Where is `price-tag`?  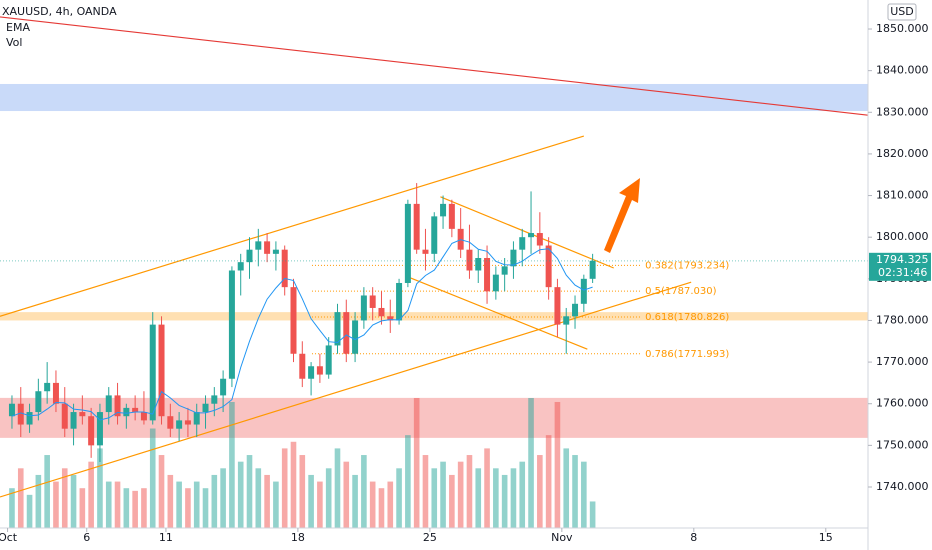
price-tag is located at coordinates (900, 266).